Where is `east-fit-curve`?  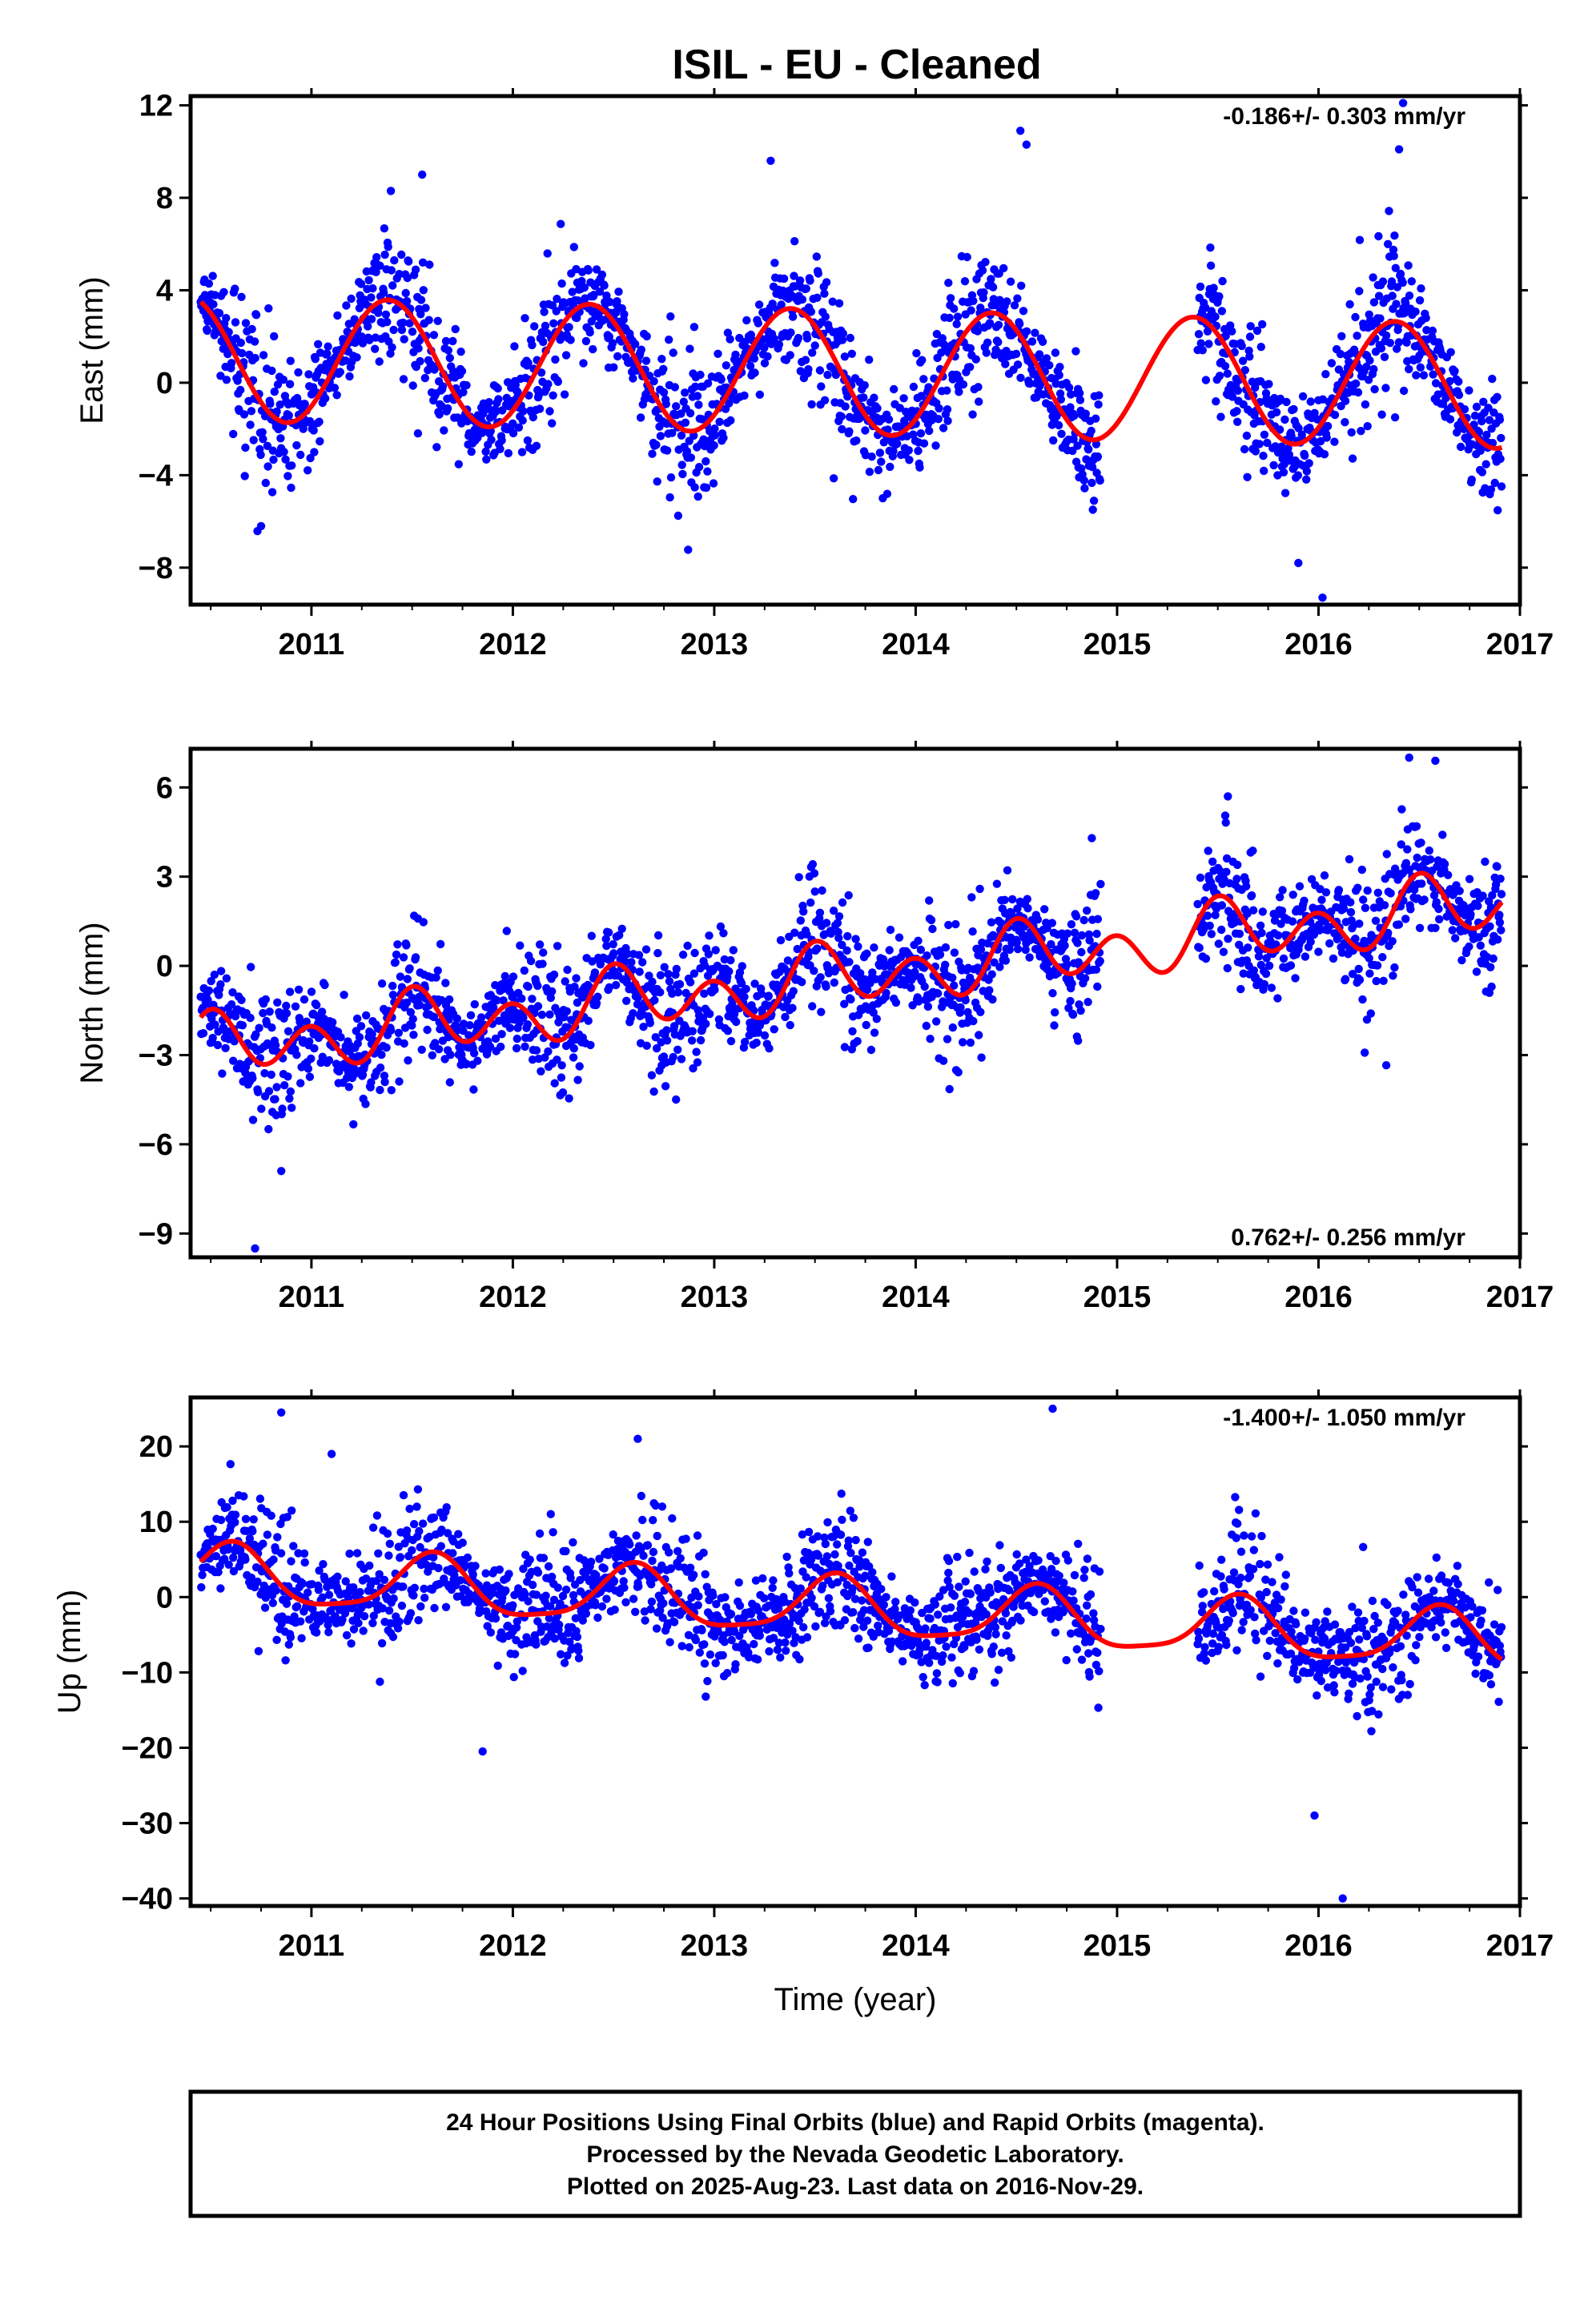
east-fit-curve is located at coordinates (851, 374).